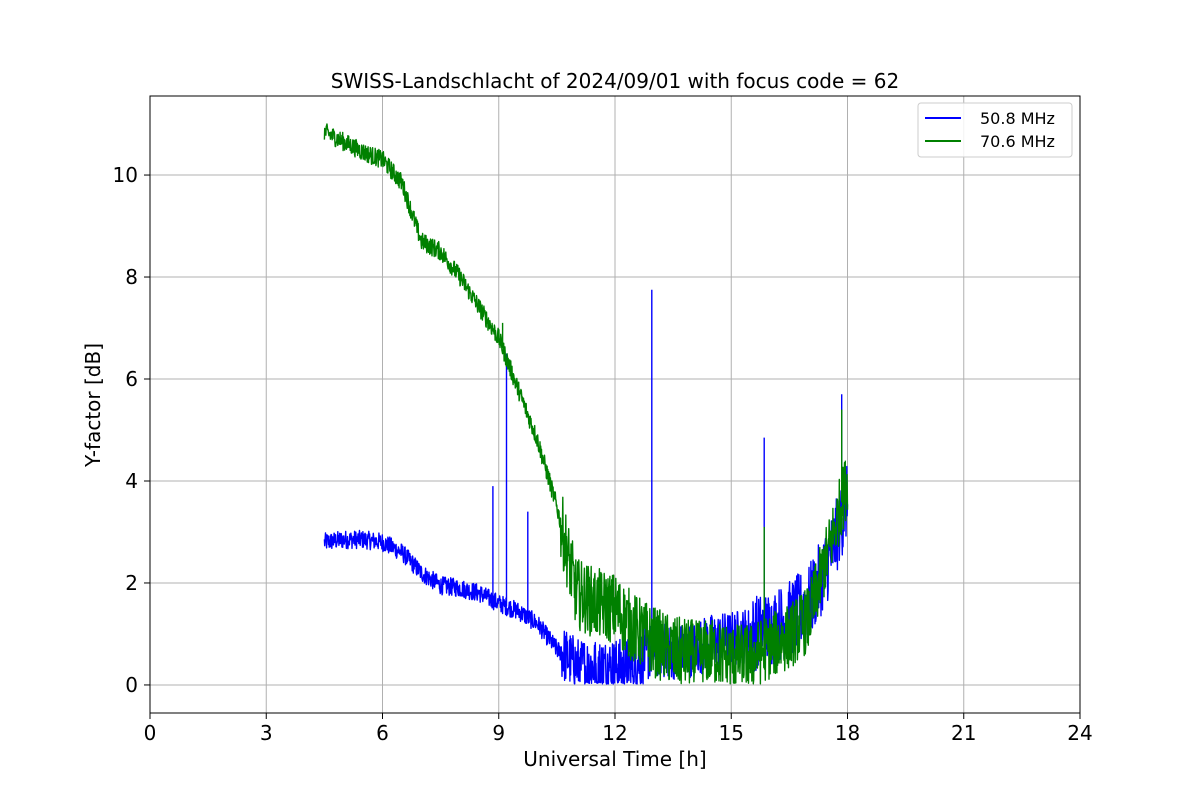  What do you see at coordinates (614, 759) in the screenshot?
I see `x-axis-title: Universal Time [h]` at bounding box center [614, 759].